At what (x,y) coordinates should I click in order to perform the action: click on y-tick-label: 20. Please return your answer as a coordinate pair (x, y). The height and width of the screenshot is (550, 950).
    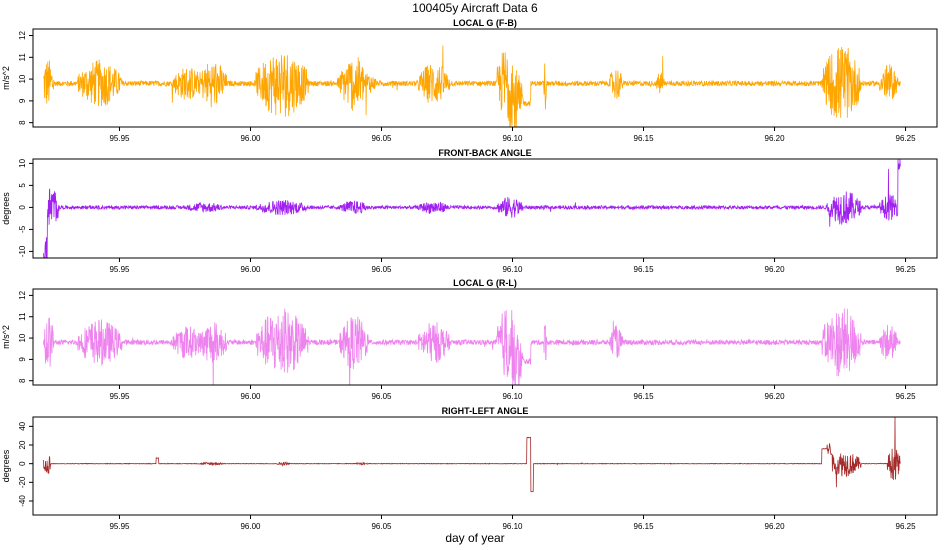
    Looking at the image, I should click on (22, 444).